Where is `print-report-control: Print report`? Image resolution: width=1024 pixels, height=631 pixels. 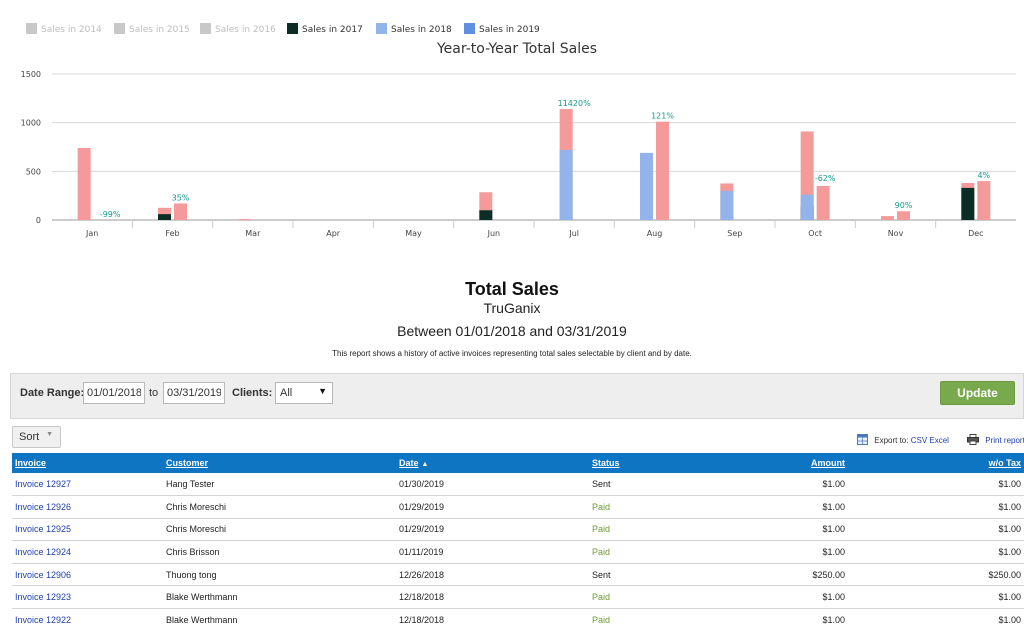 print-report-control: Print report is located at coordinates (995, 439).